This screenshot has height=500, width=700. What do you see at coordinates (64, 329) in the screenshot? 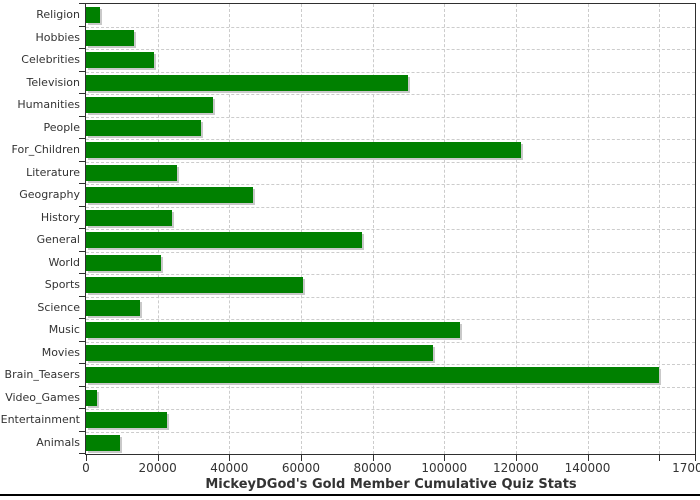
I see `y-axis-label-music: Music` at bounding box center [64, 329].